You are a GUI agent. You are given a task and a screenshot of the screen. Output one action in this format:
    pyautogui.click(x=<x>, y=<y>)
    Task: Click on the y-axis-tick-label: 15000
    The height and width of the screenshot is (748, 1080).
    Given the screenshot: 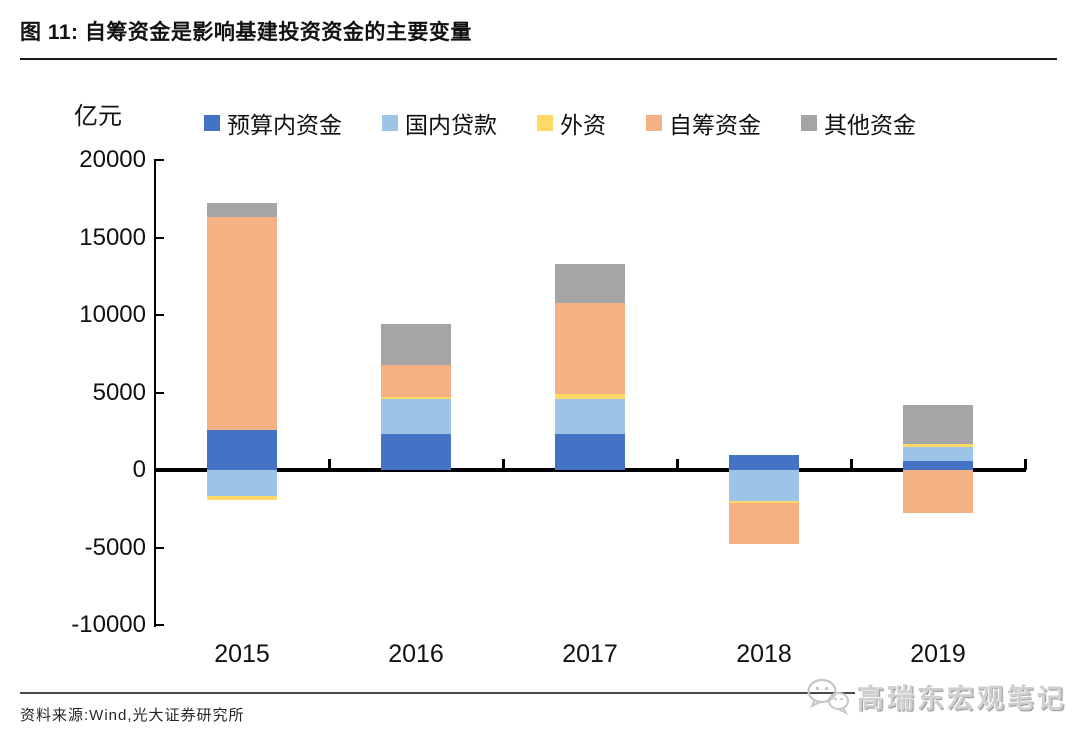 What is the action you would take?
    pyautogui.click(x=112, y=237)
    